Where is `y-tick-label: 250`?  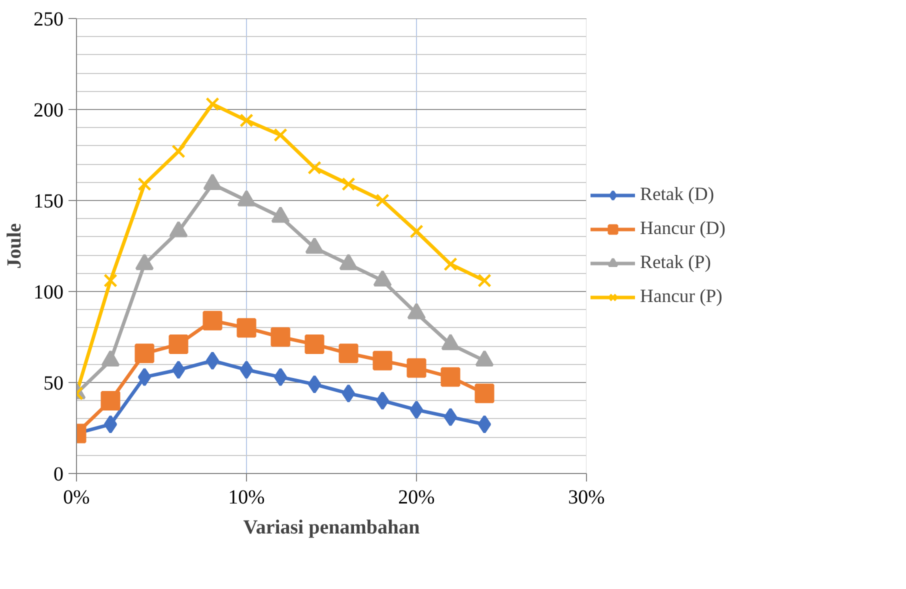
y-tick-label: 250 is located at coordinates (49, 19).